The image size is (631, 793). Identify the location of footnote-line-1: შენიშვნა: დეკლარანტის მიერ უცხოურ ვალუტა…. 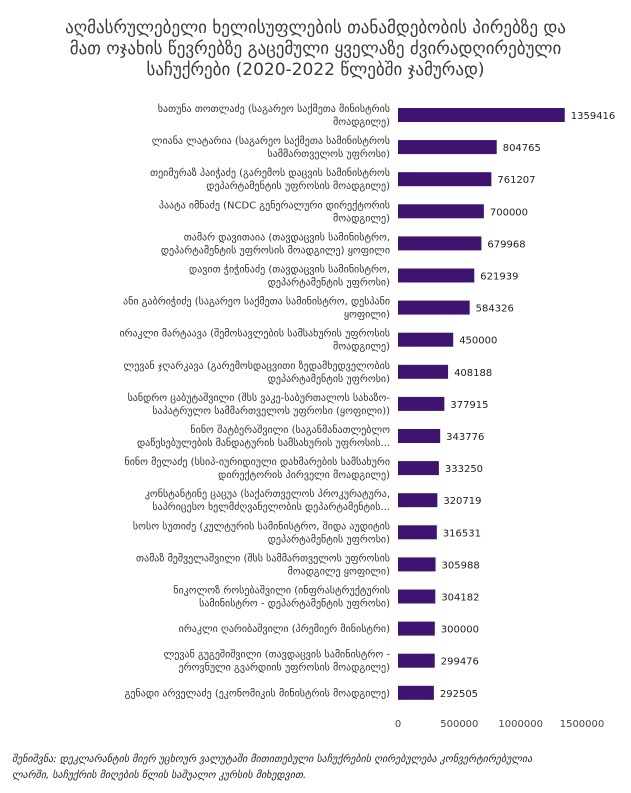
(272, 759).